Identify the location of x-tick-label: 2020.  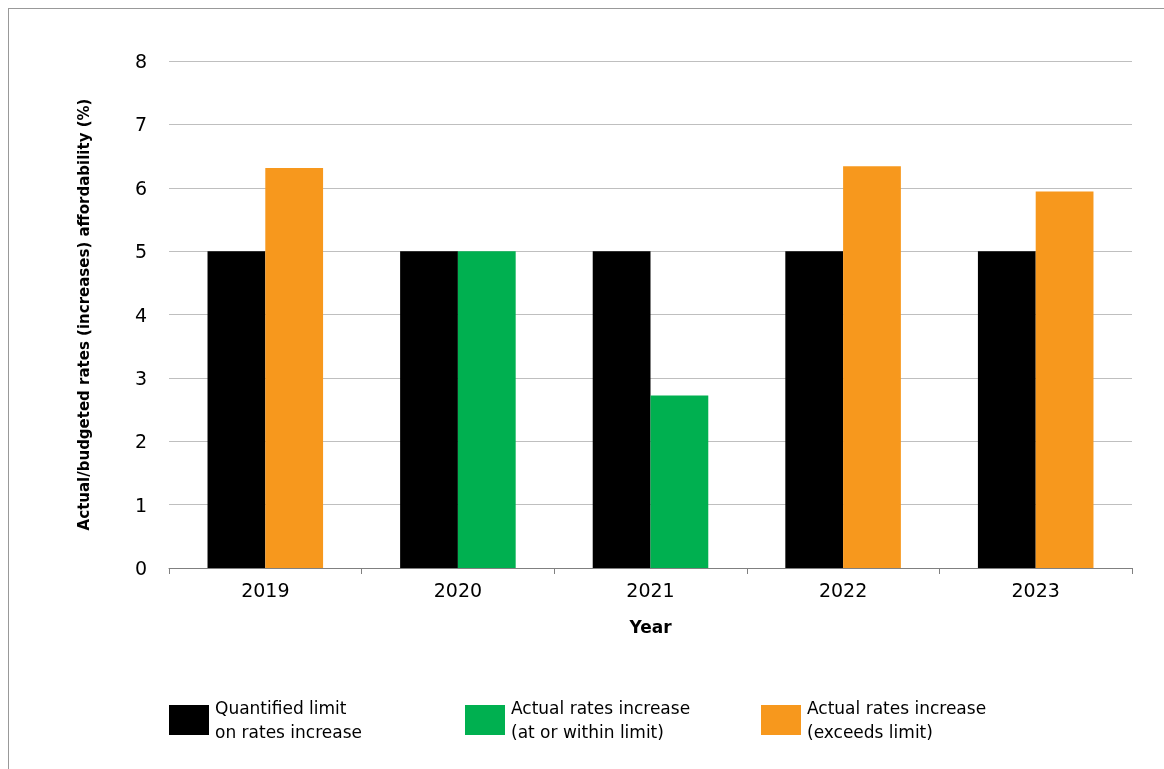
(458, 589).